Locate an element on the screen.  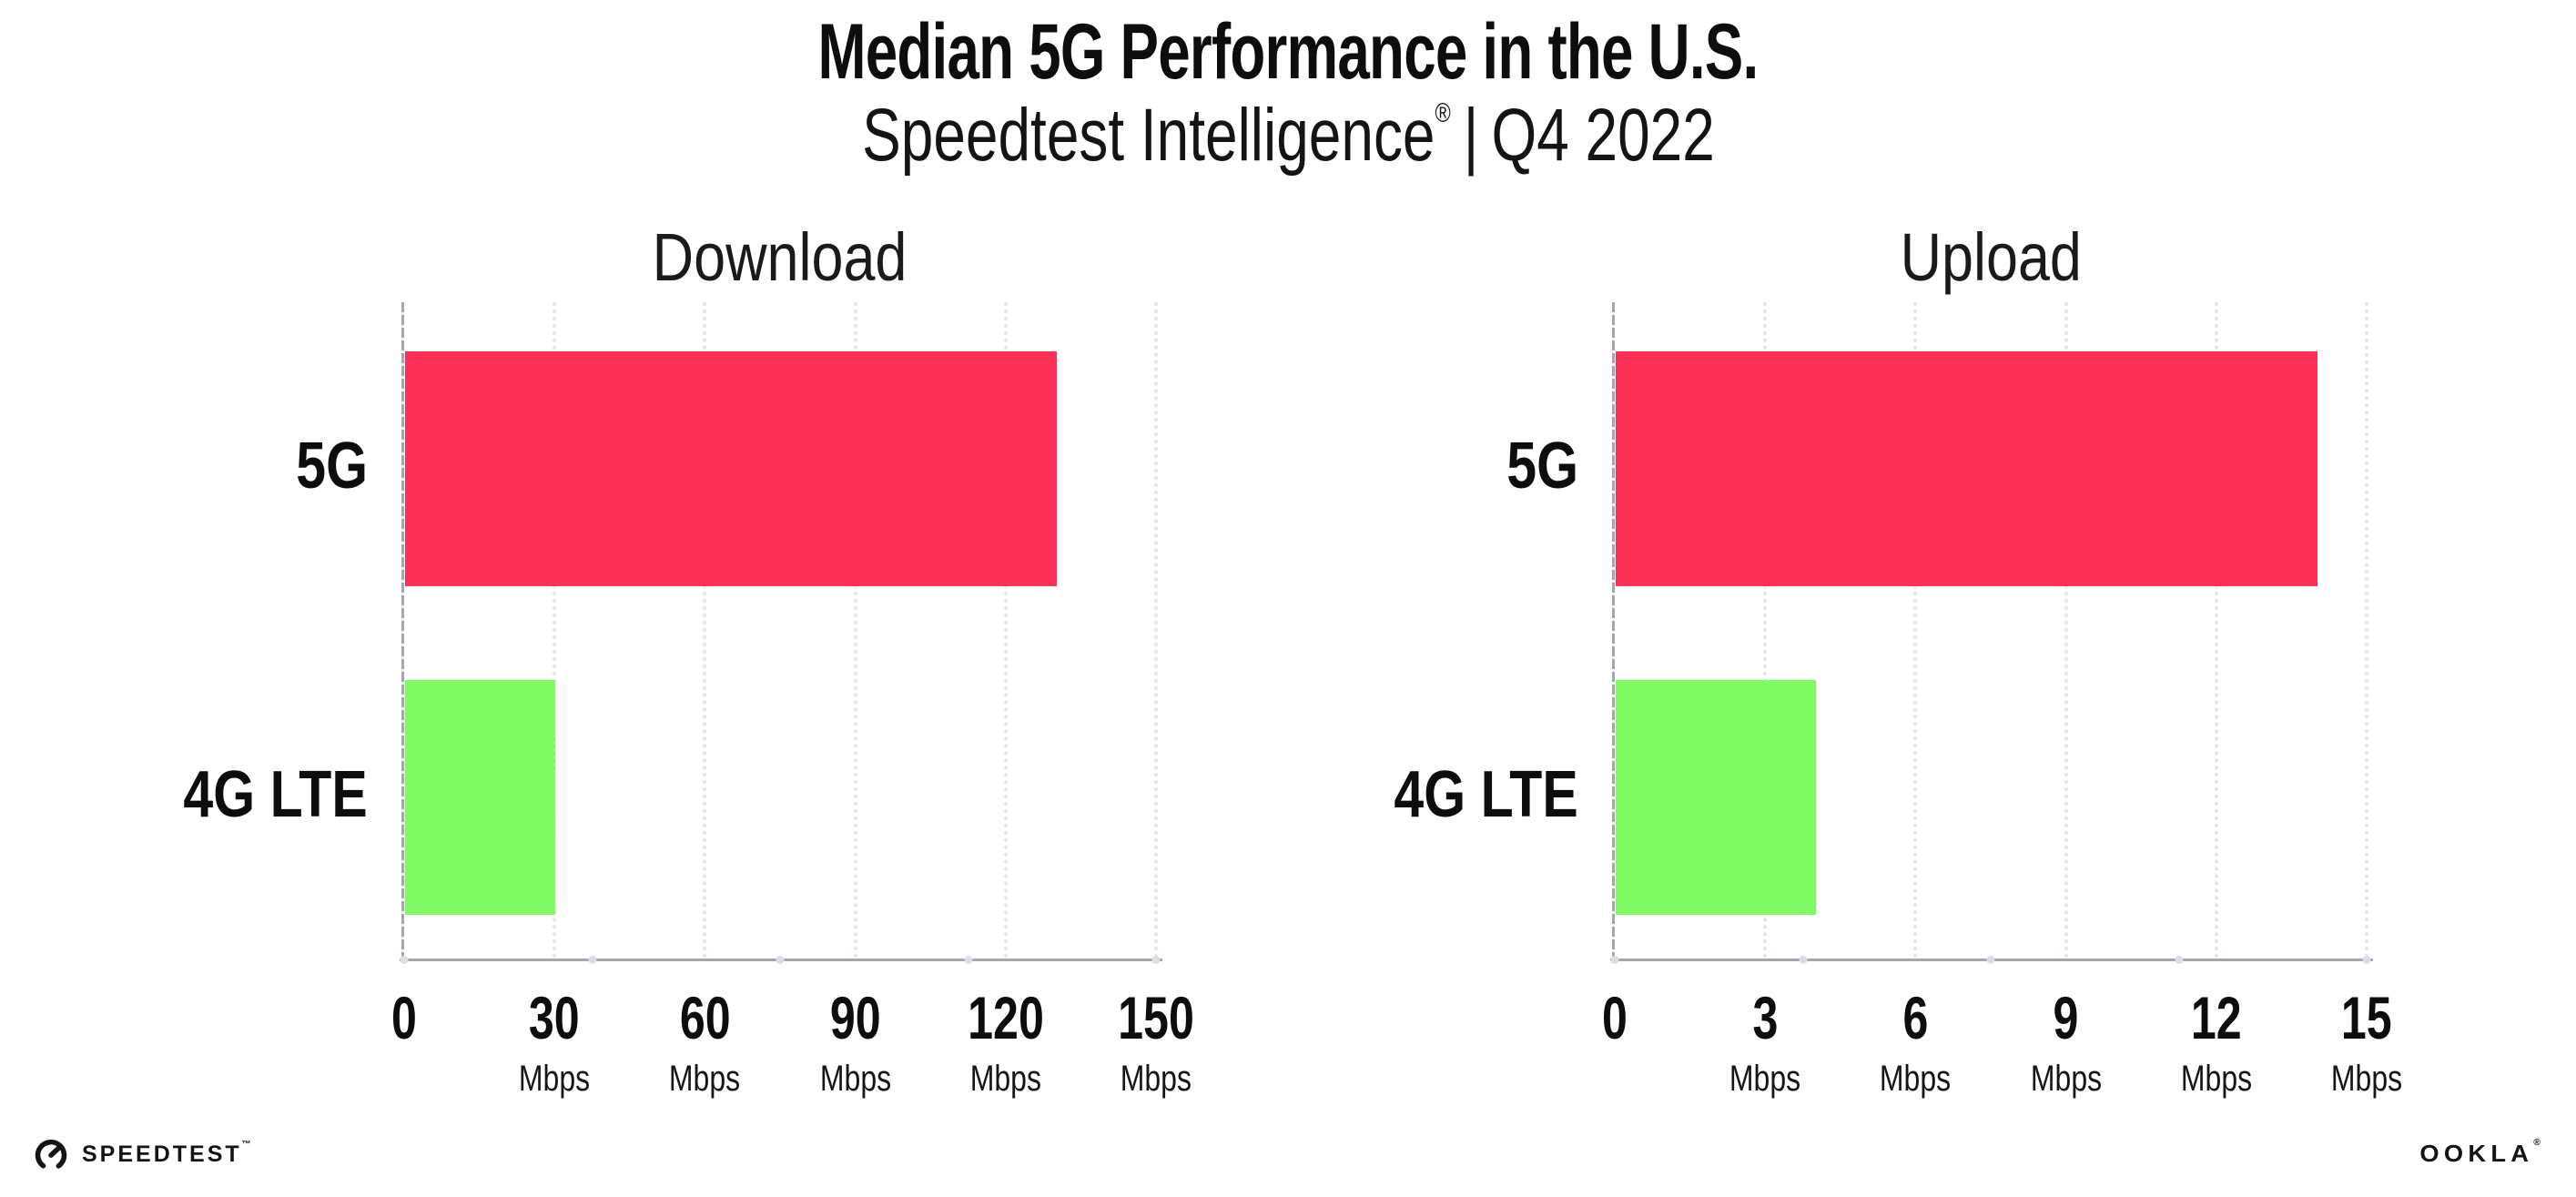
tick-value: 9 is located at coordinates (2066, 1018).